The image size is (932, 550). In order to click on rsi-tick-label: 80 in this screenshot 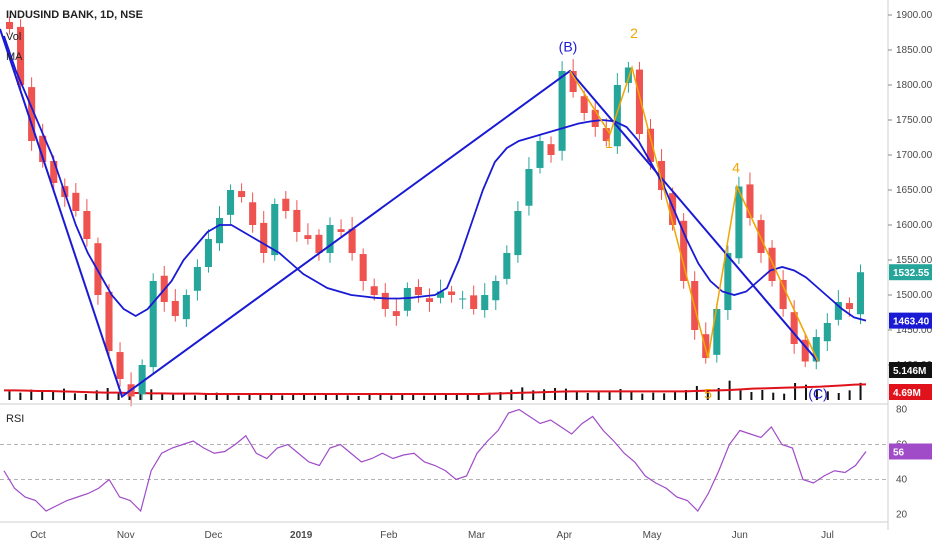, I will do `click(902, 410)`.